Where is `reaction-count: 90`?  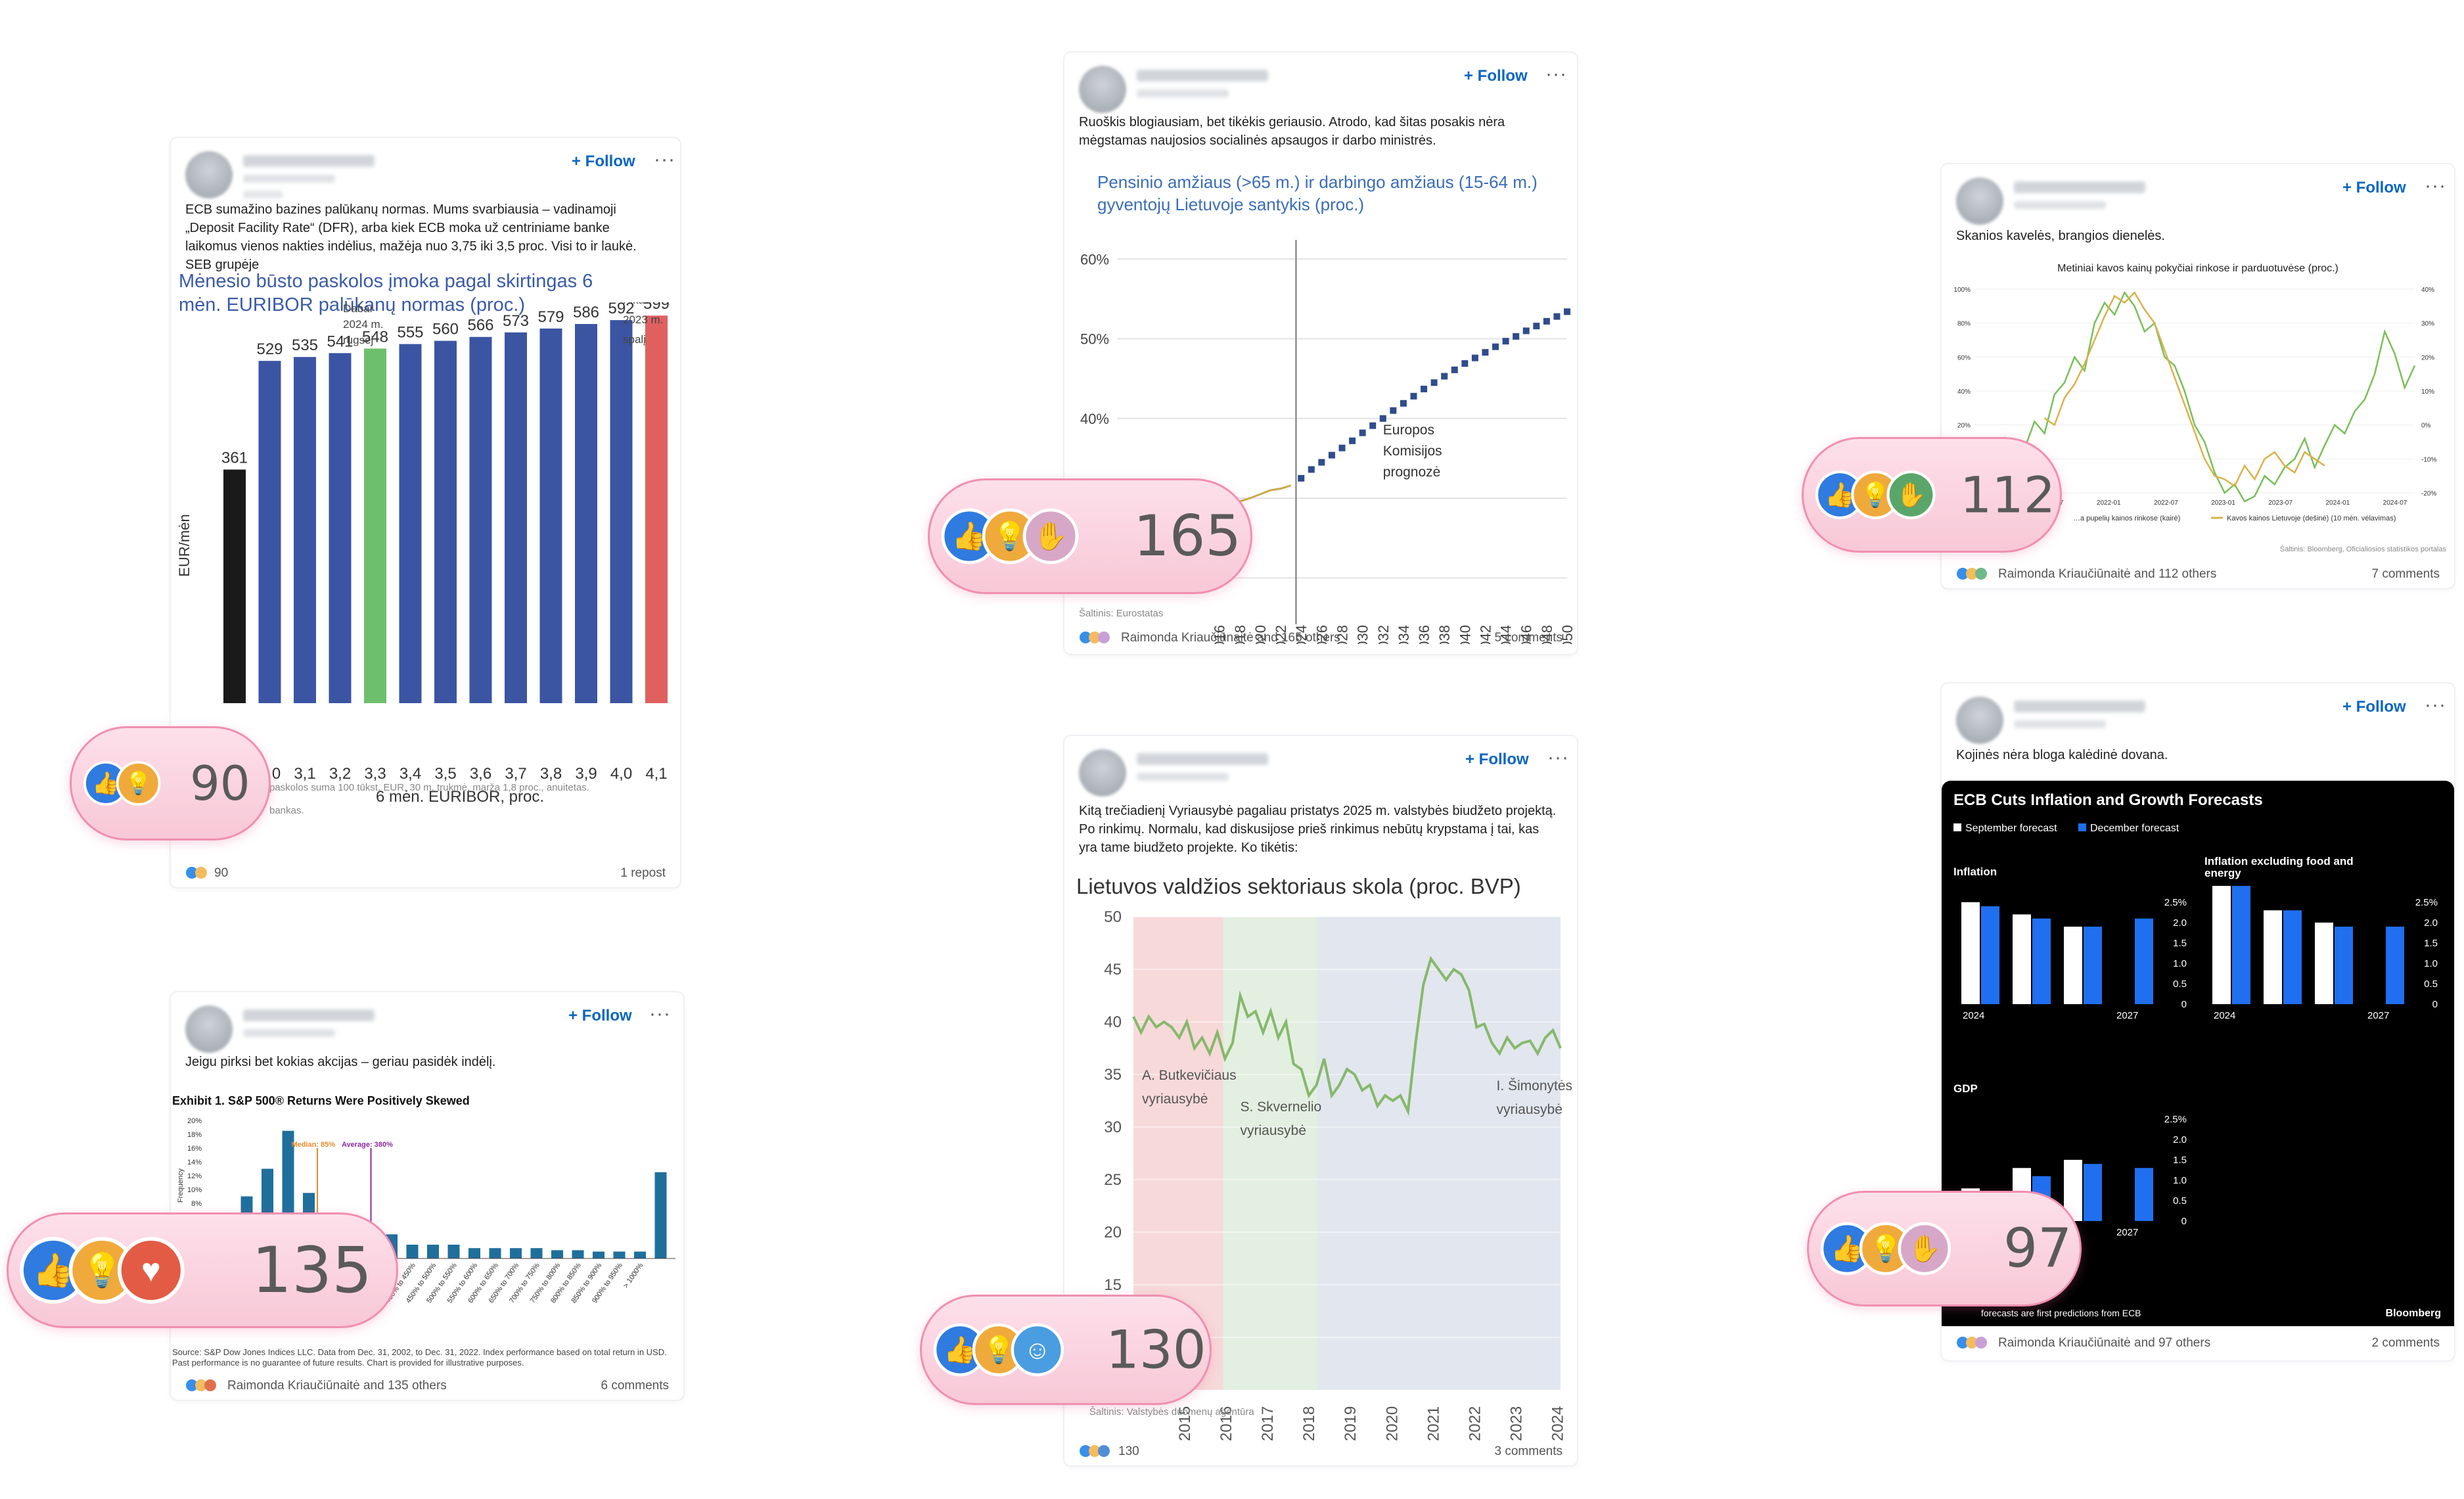
reaction-count: 90 is located at coordinates (221, 873).